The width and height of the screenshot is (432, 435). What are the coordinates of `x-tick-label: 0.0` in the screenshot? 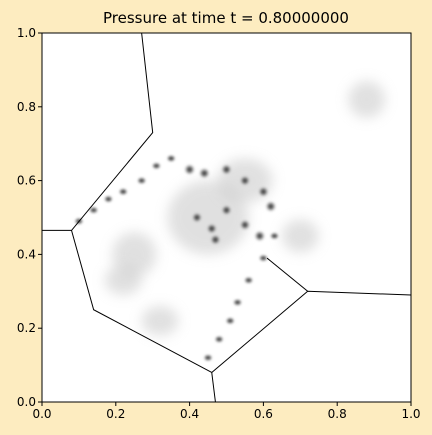 It's located at (41, 414).